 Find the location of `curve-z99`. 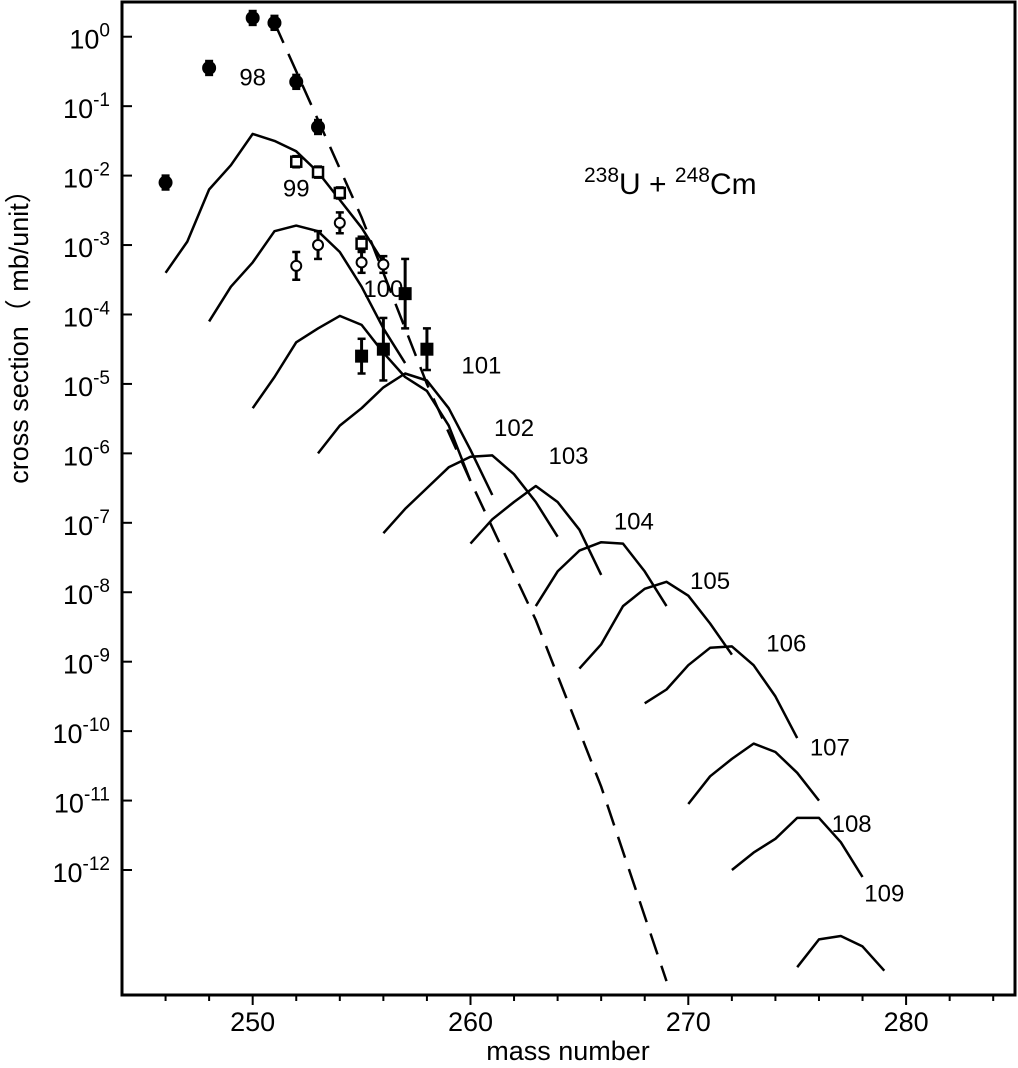

curve-z99 is located at coordinates (307, 294).